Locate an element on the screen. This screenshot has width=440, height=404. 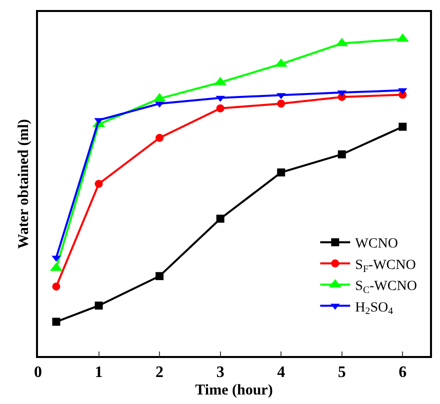
x-tick-label: 2 is located at coordinates (160, 372).